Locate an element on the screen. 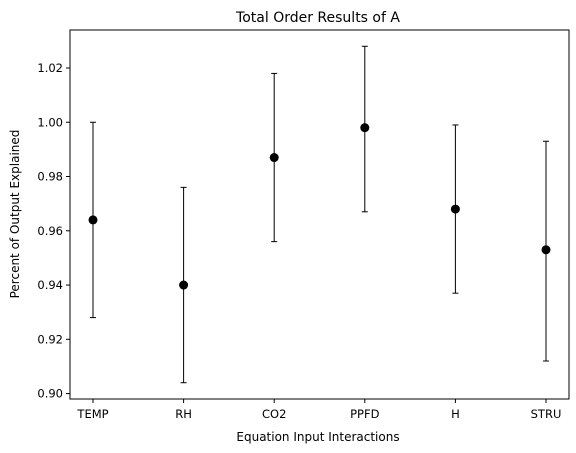 Image resolution: width=576 pixels, height=453 pixels. chart-title: Total Order Results of A is located at coordinates (317, 18).